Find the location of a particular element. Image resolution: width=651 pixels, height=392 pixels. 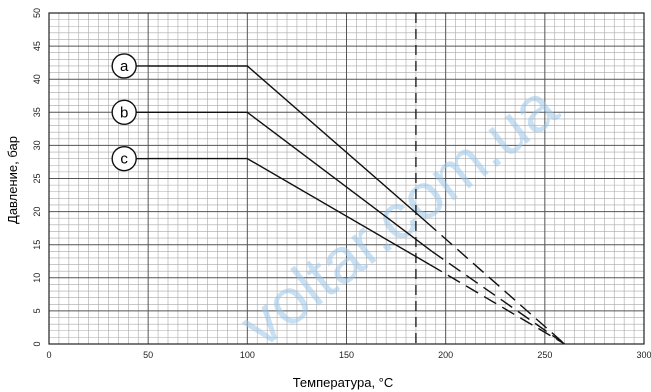

series-b-callout-circle is located at coordinates (124, 112).